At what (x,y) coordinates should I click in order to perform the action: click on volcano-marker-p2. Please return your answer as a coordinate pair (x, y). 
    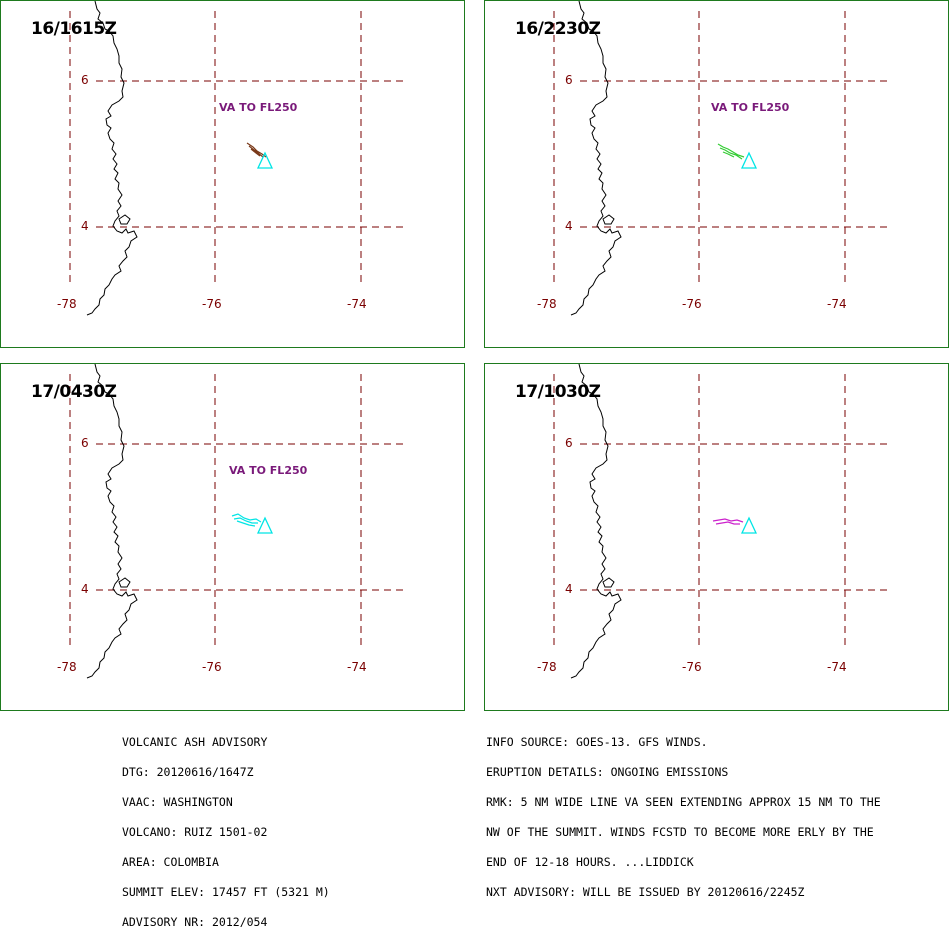
    Looking at the image, I should click on (749, 160).